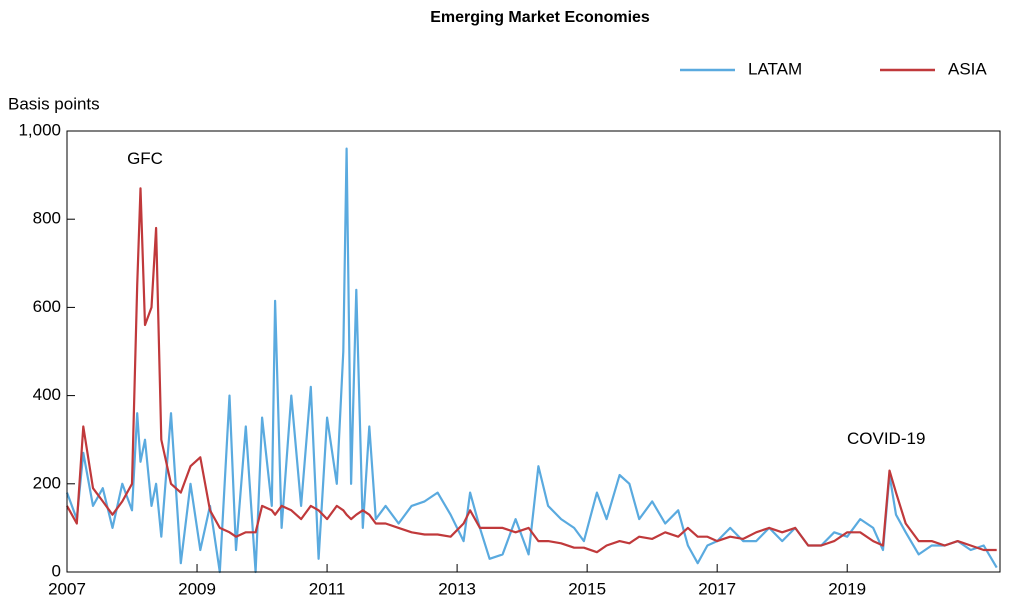 Image resolution: width=1009 pixels, height=603 pixels. I want to click on x-tick-label: 2007, so click(67, 588).